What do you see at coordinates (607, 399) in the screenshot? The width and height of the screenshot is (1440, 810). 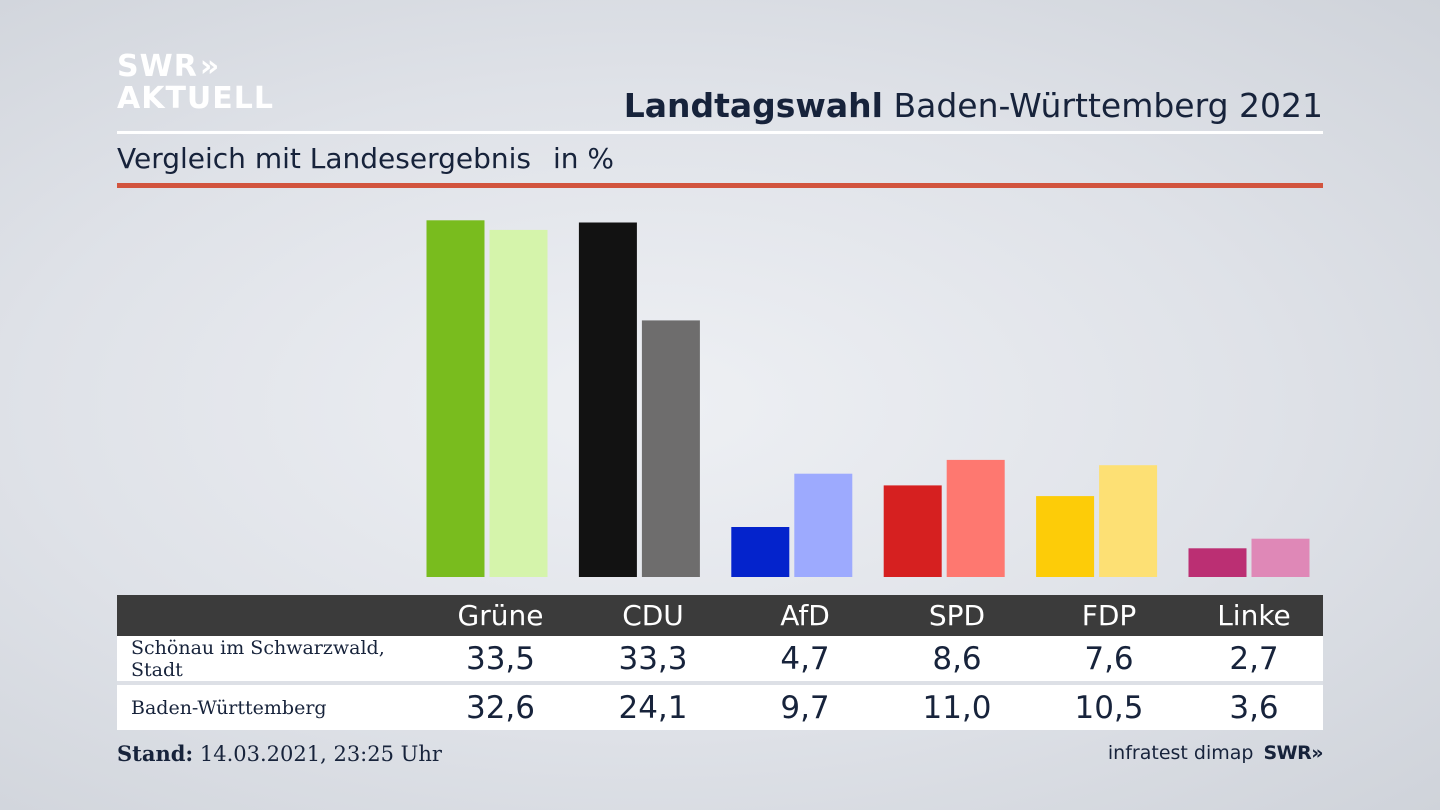 I see `bar-cdu-local` at bounding box center [607, 399].